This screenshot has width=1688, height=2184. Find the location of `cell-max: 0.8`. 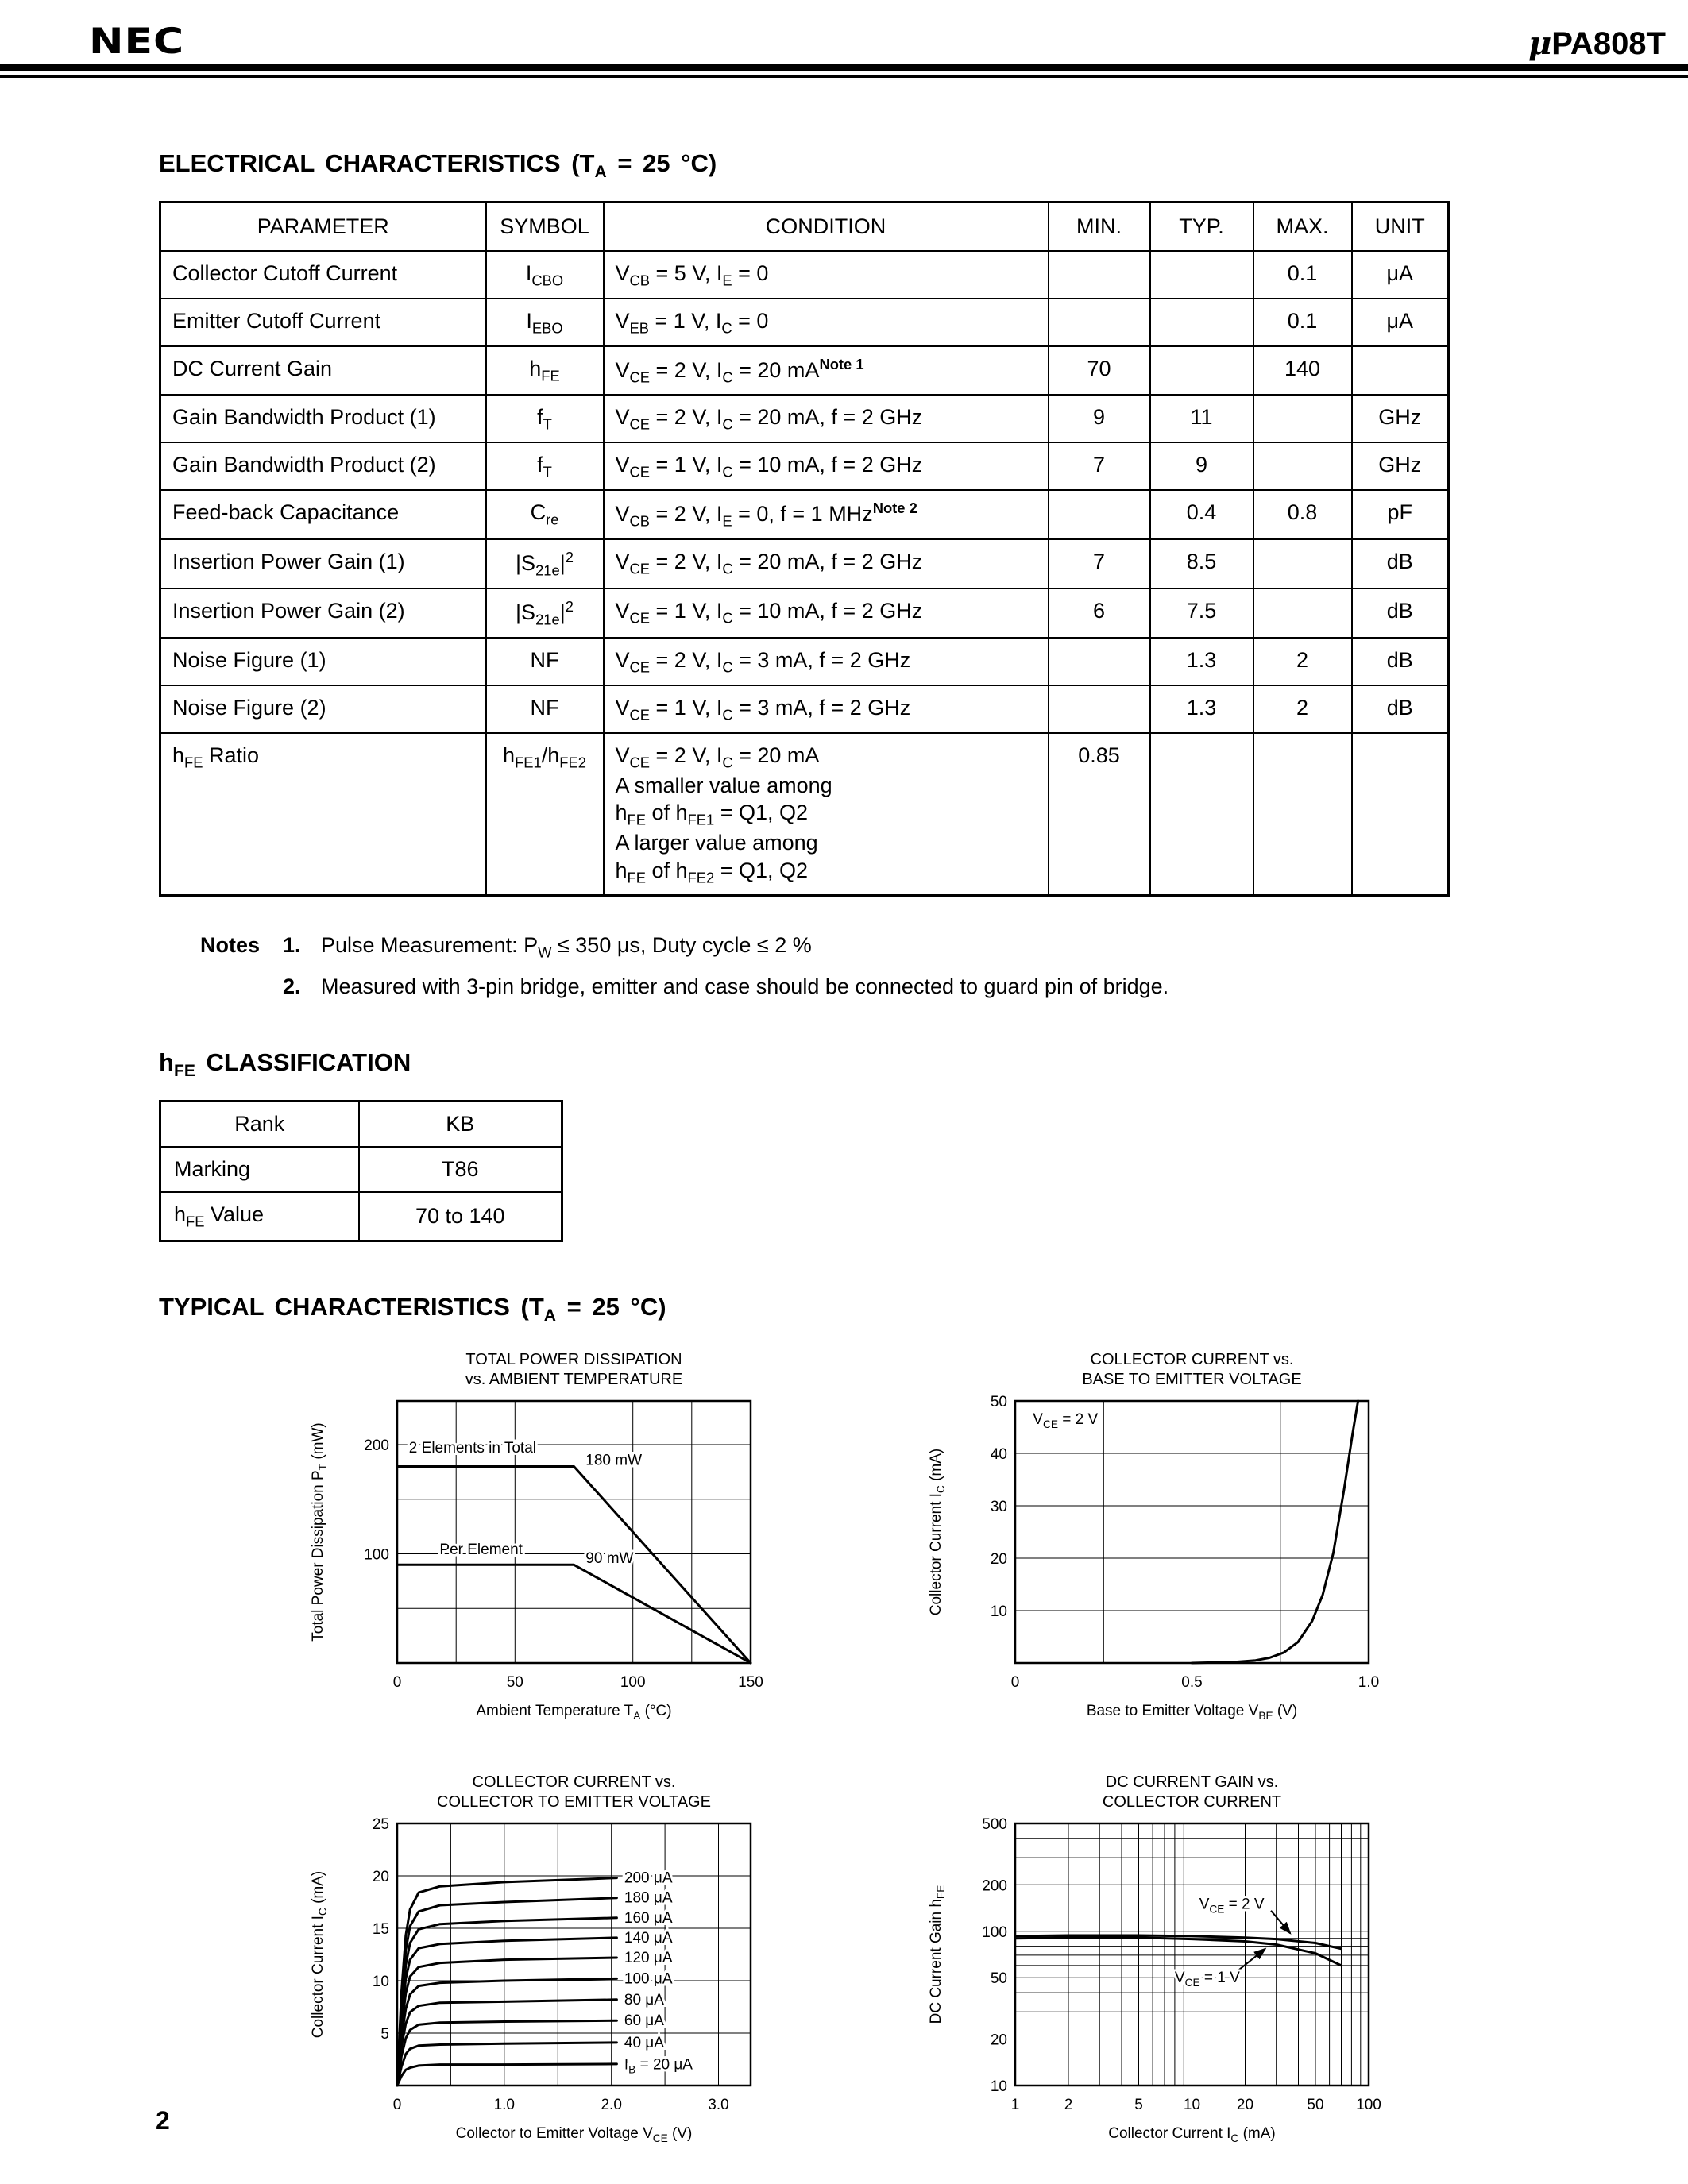

cell-max: 0.8 is located at coordinates (1302, 515).